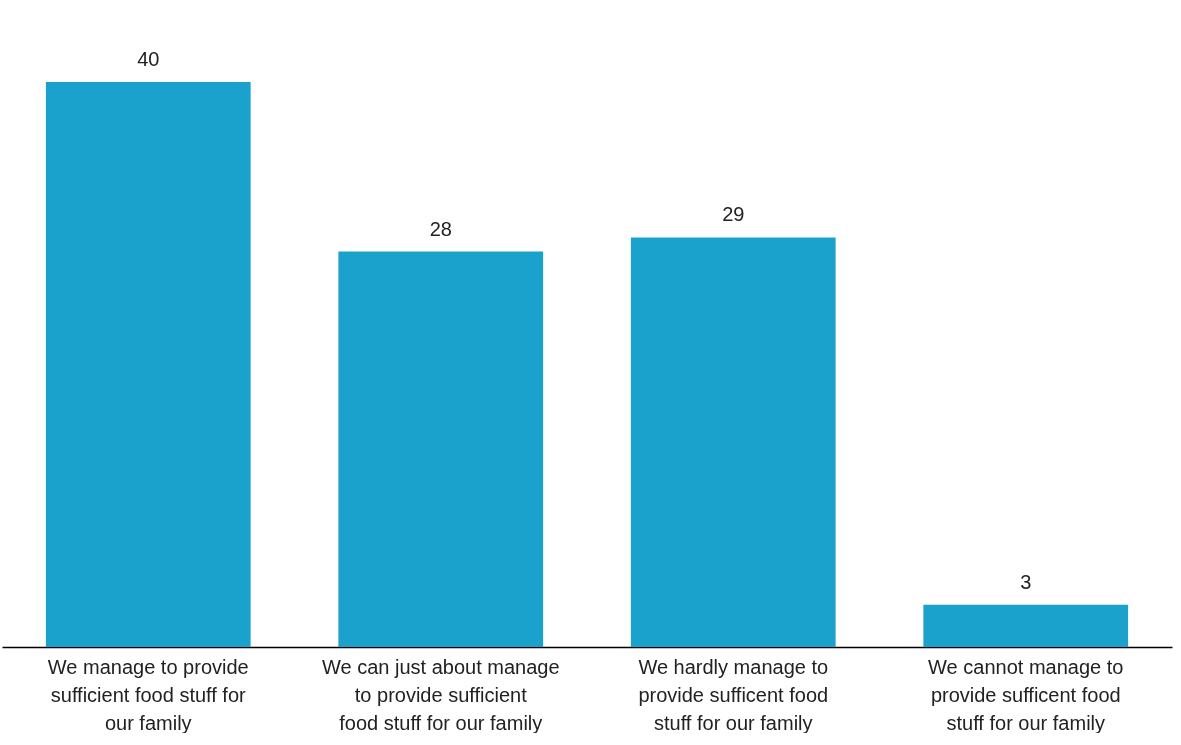  I want to click on x-tick-label: We hardly manage to provide sufficent food stuff for our family, so click(733, 694).